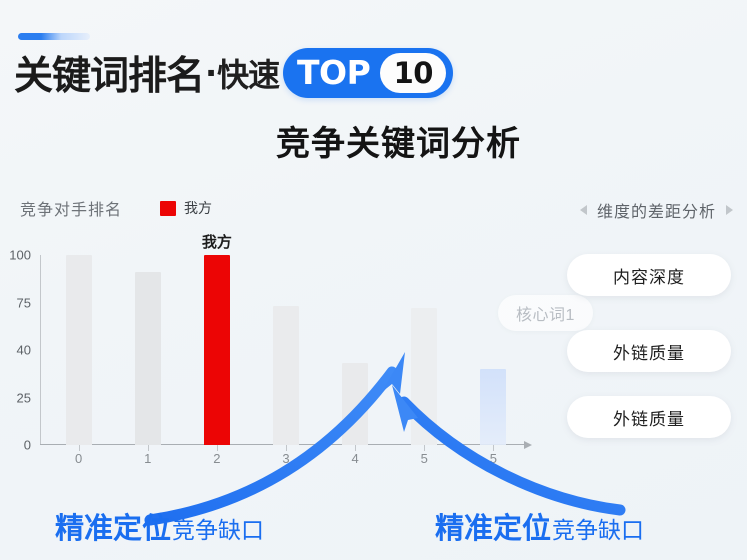  Describe the element at coordinates (109, 76) in the screenshot. I see `page-title-main: 关键词排名` at that location.